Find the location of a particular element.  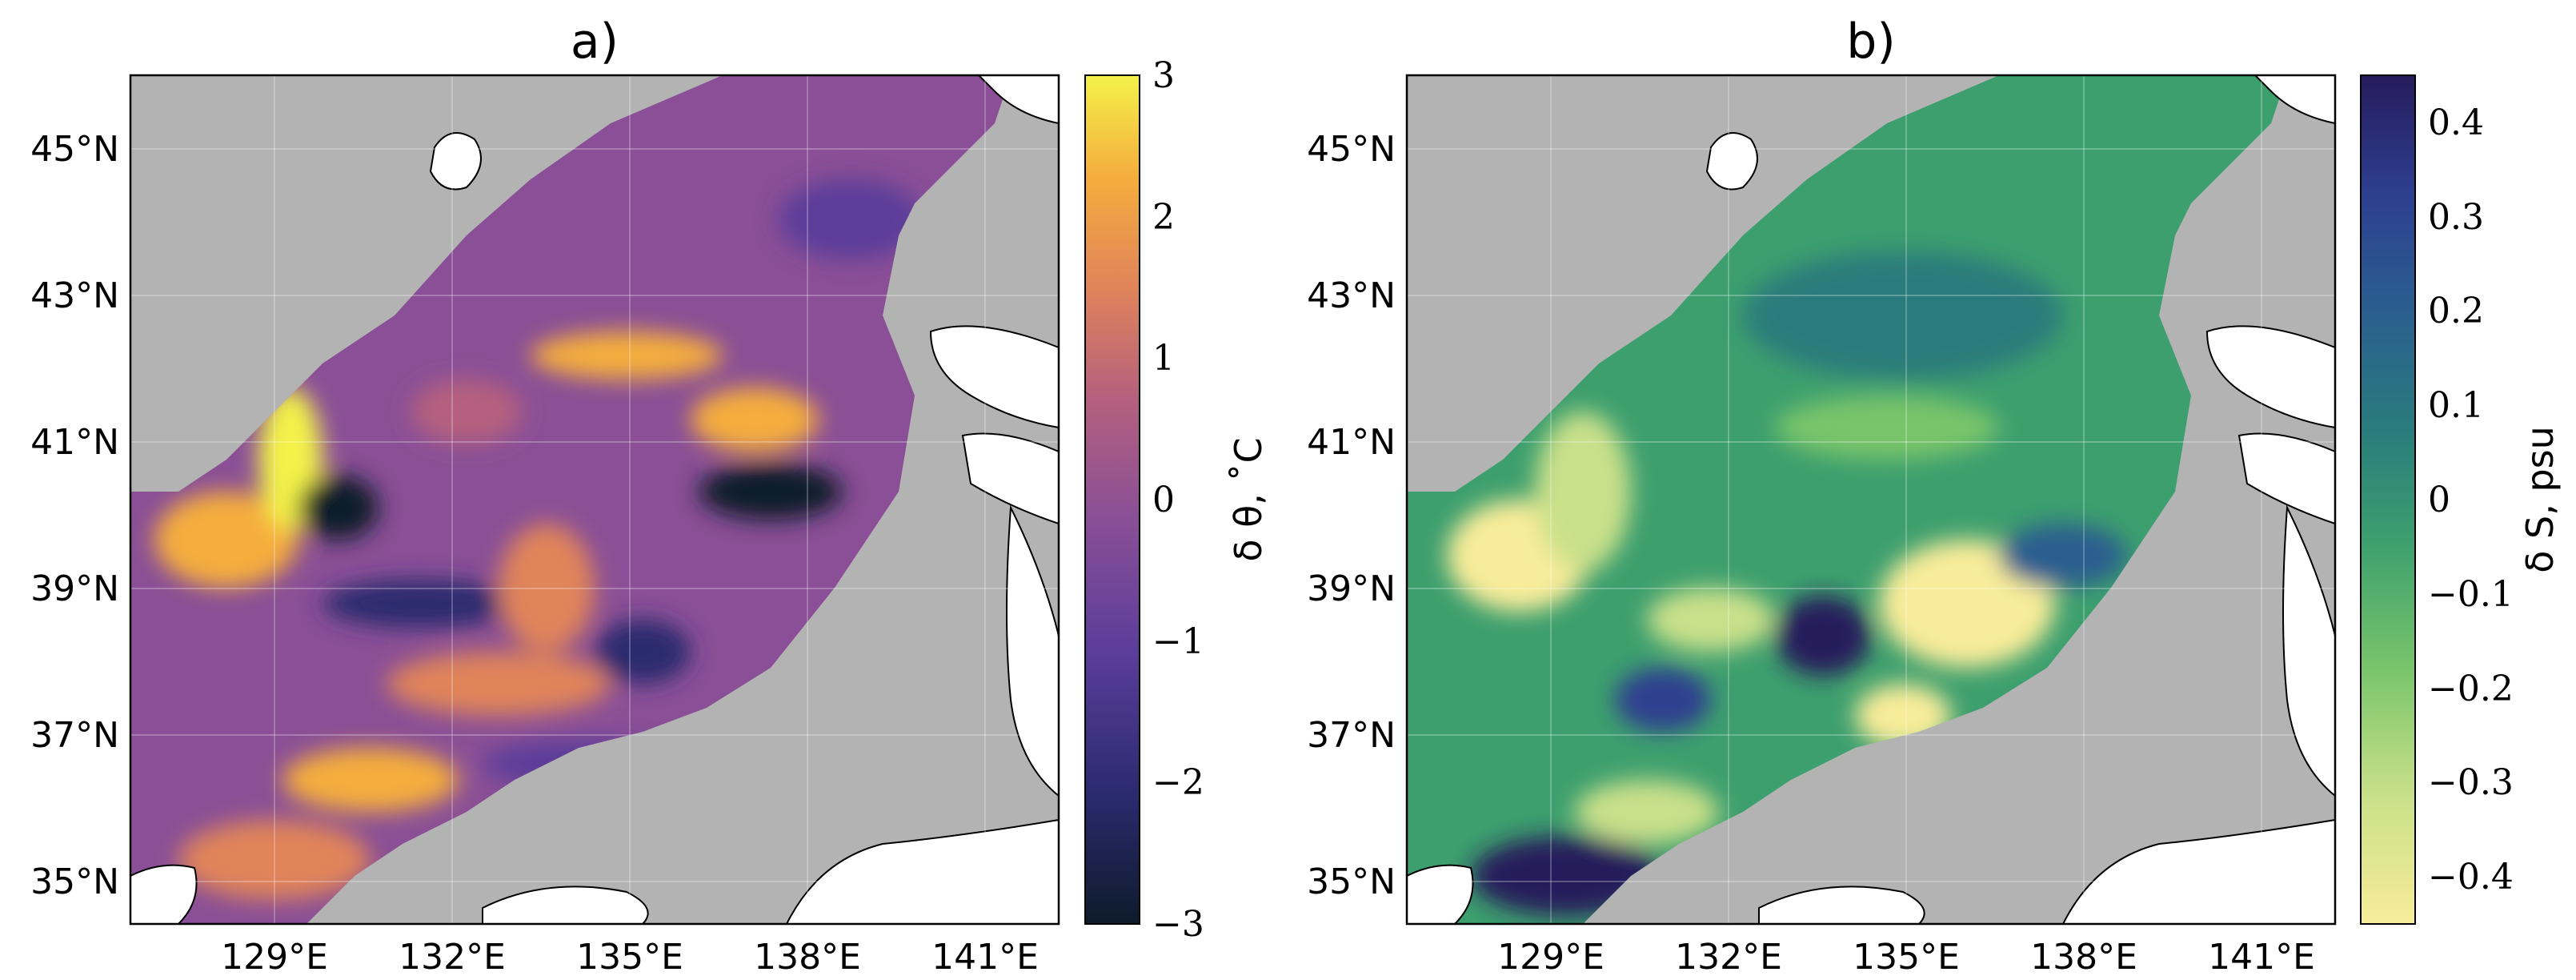

panel-b-title: b) is located at coordinates (1871, 42).